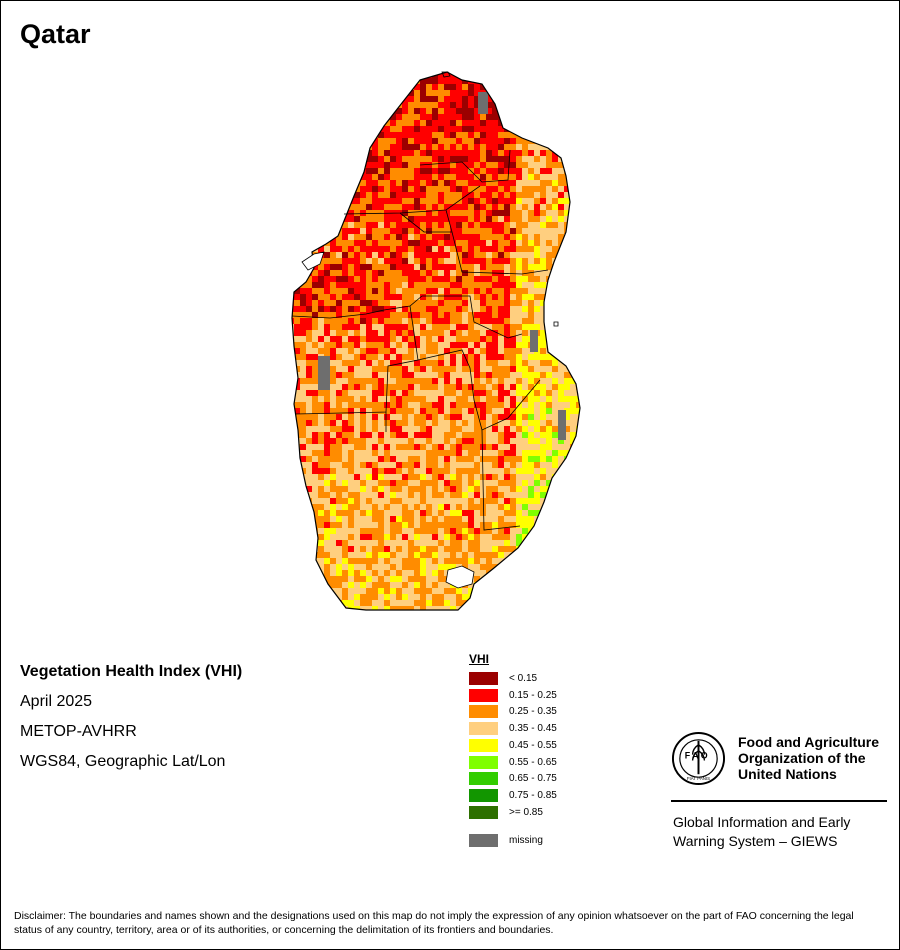 The image size is (900, 950). What do you see at coordinates (483, 695) in the screenshot?
I see `legend-swatch` at bounding box center [483, 695].